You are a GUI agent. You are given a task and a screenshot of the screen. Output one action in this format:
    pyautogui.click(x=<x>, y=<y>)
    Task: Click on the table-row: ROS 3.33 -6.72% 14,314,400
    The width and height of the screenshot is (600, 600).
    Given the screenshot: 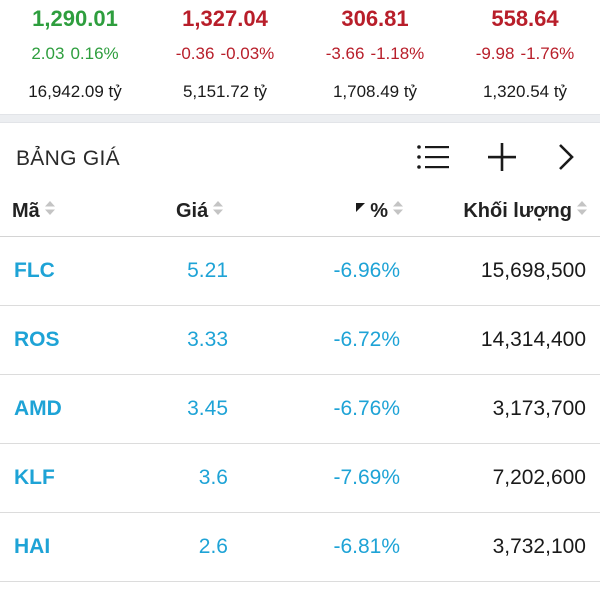 What is the action you would take?
    pyautogui.click(x=300, y=340)
    